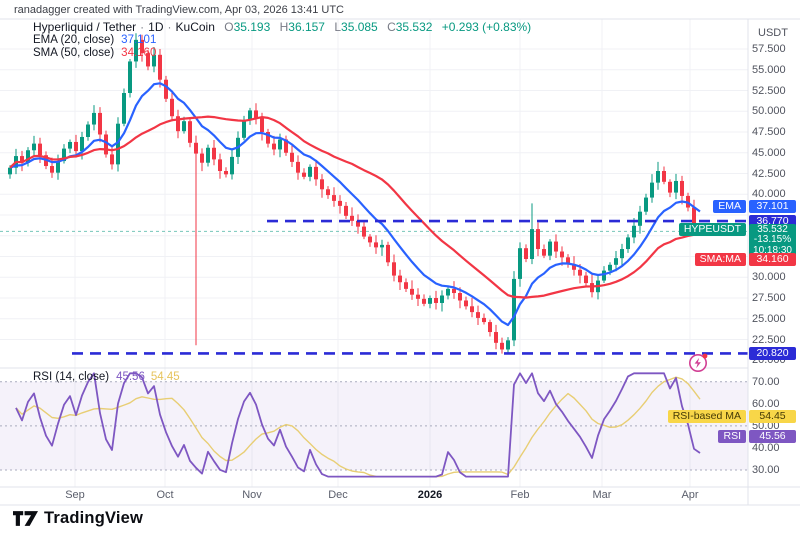 The height and width of the screenshot is (539, 800). I want to click on tradingview-logo: TradingView, so click(78, 518).